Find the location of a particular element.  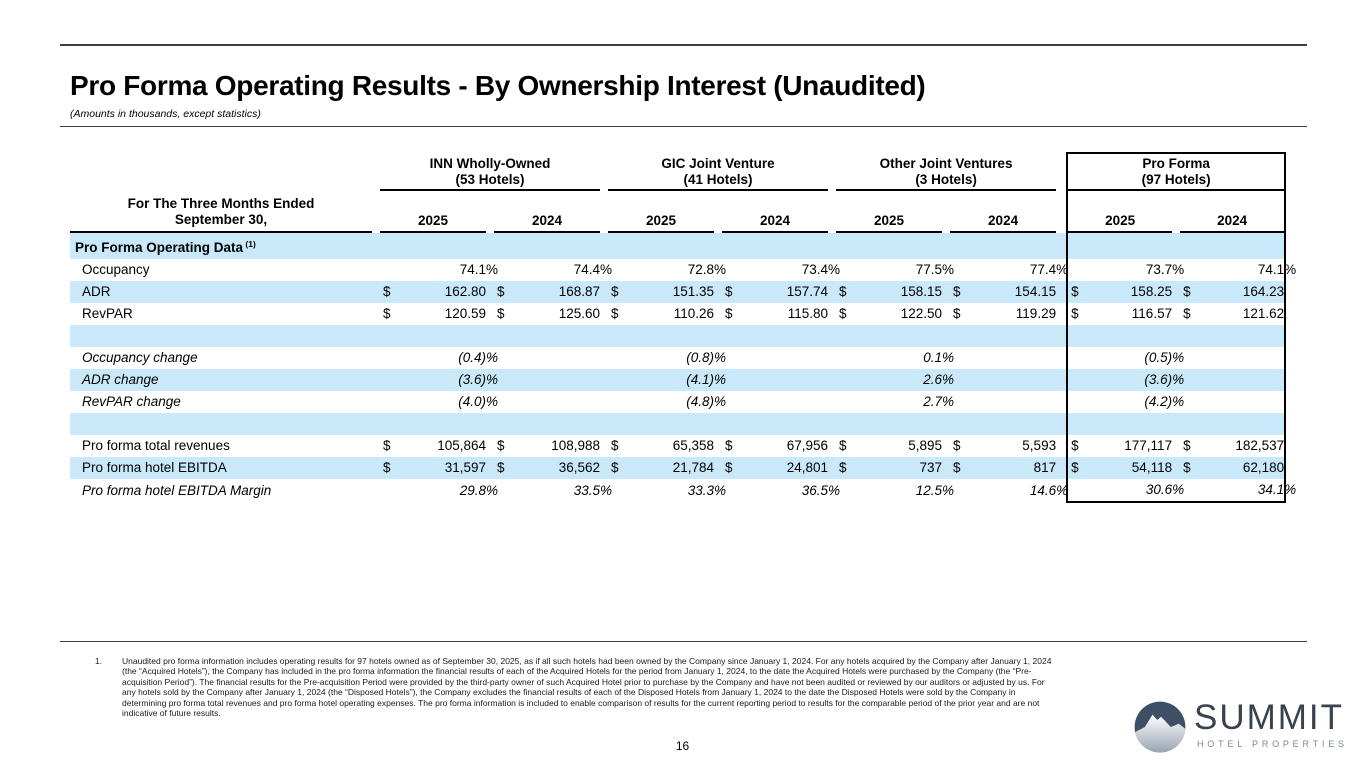

title-divider is located at coordinates (683, 126).